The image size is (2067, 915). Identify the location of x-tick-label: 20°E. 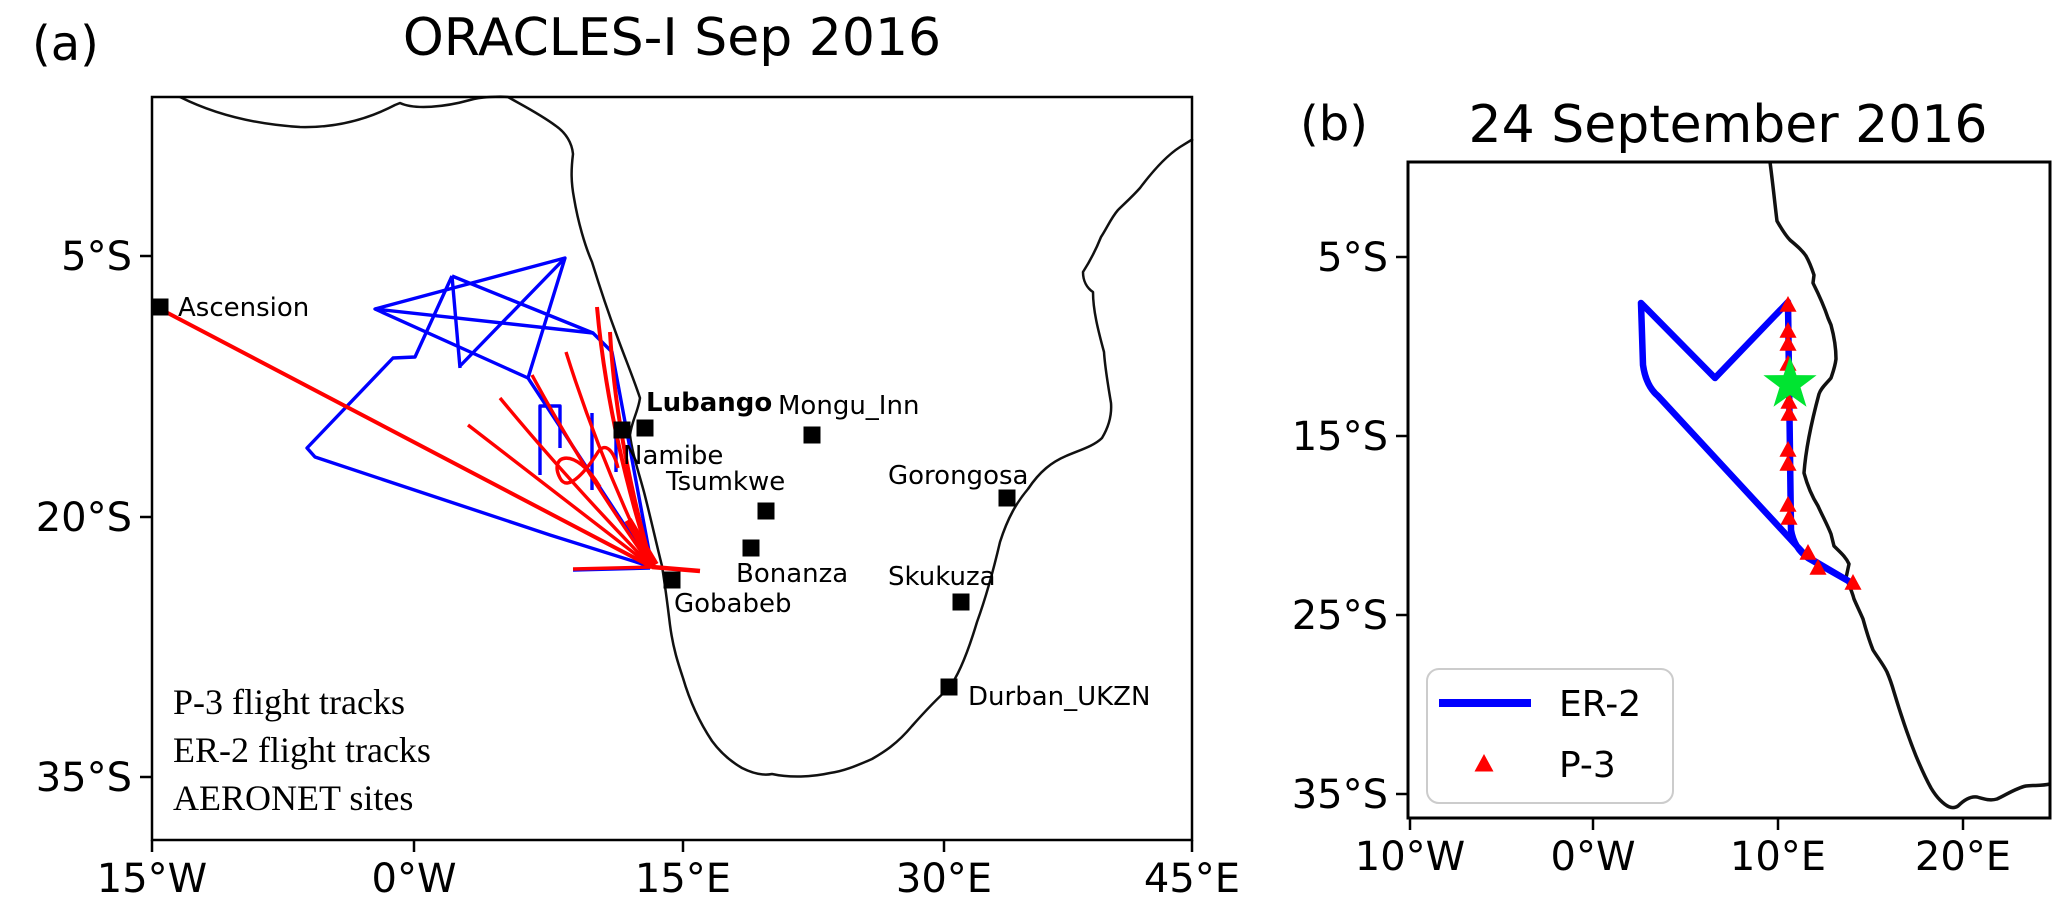
(1963, 857).